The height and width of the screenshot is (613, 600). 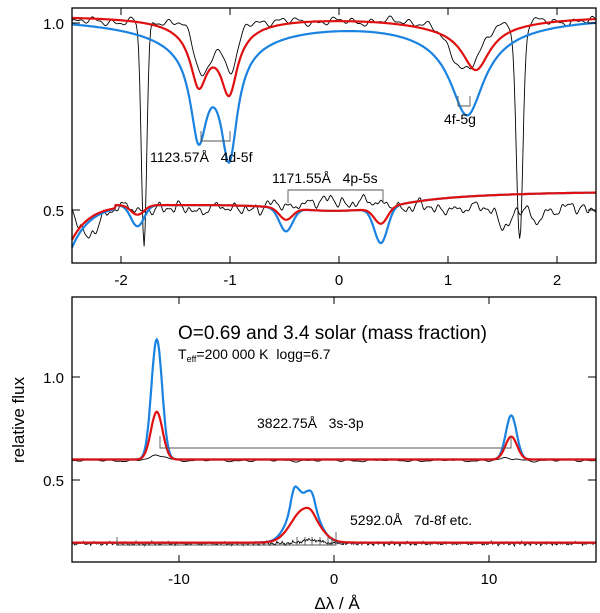 I want to click on bracket-4p-5s, so click(x=335, y=196).